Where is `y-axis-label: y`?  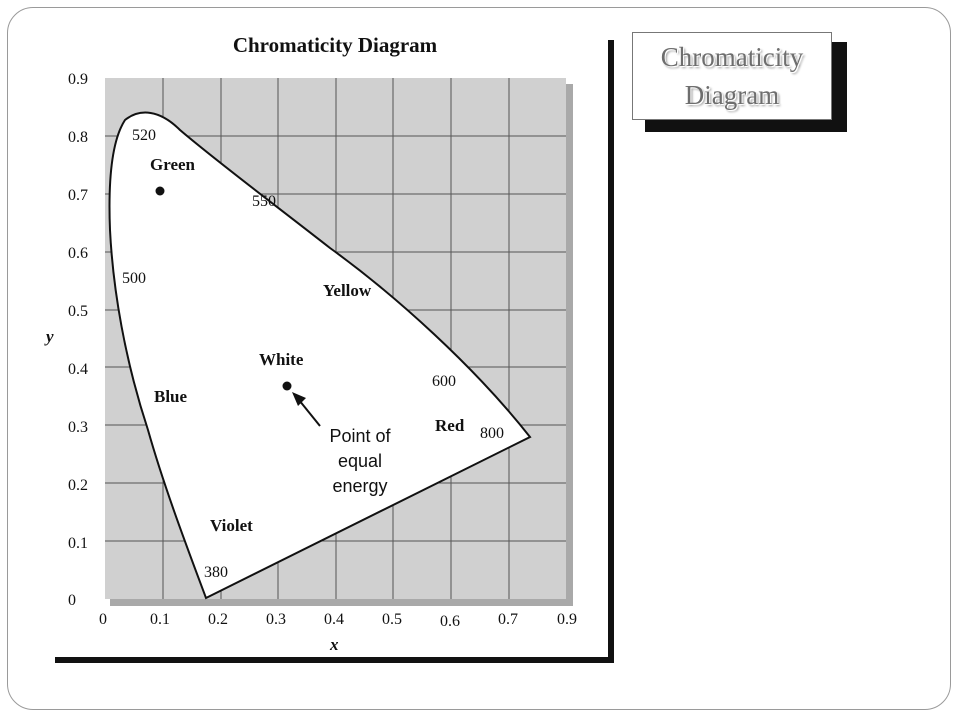 y-axis-label: y is located at coordinates (49, 336).